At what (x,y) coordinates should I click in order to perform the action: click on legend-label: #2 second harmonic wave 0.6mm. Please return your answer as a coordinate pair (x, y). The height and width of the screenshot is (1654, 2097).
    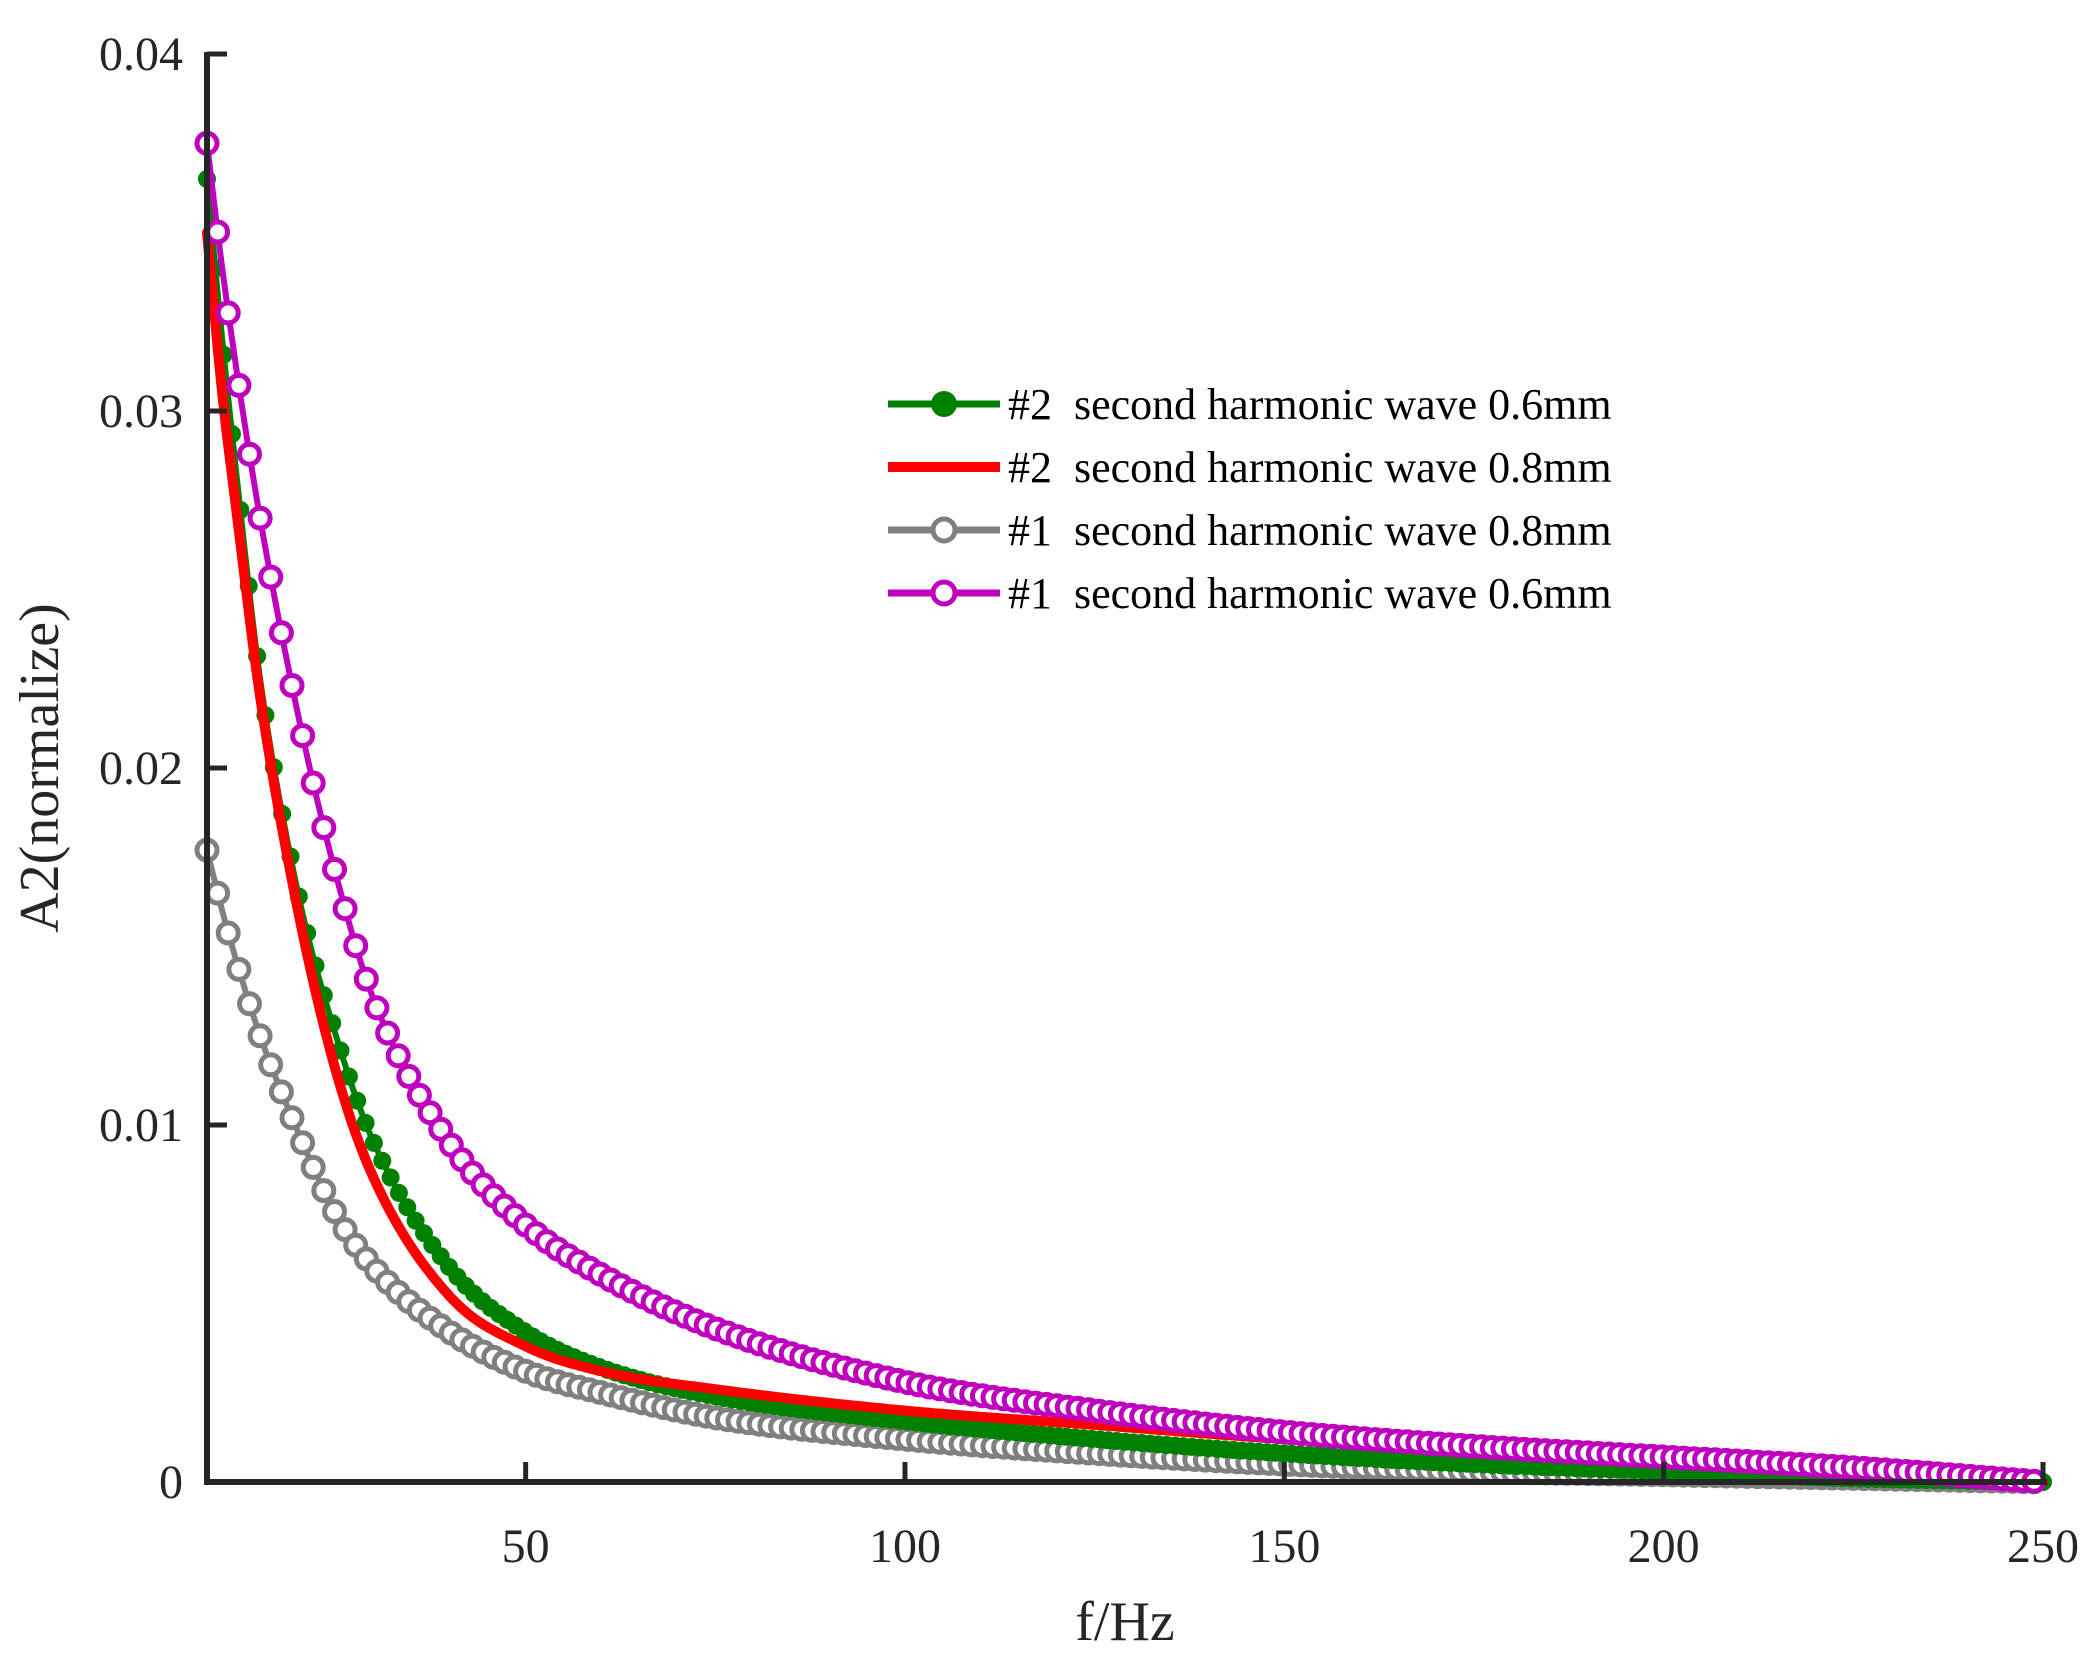
    Looking at the image, I should click on (1310, 404).